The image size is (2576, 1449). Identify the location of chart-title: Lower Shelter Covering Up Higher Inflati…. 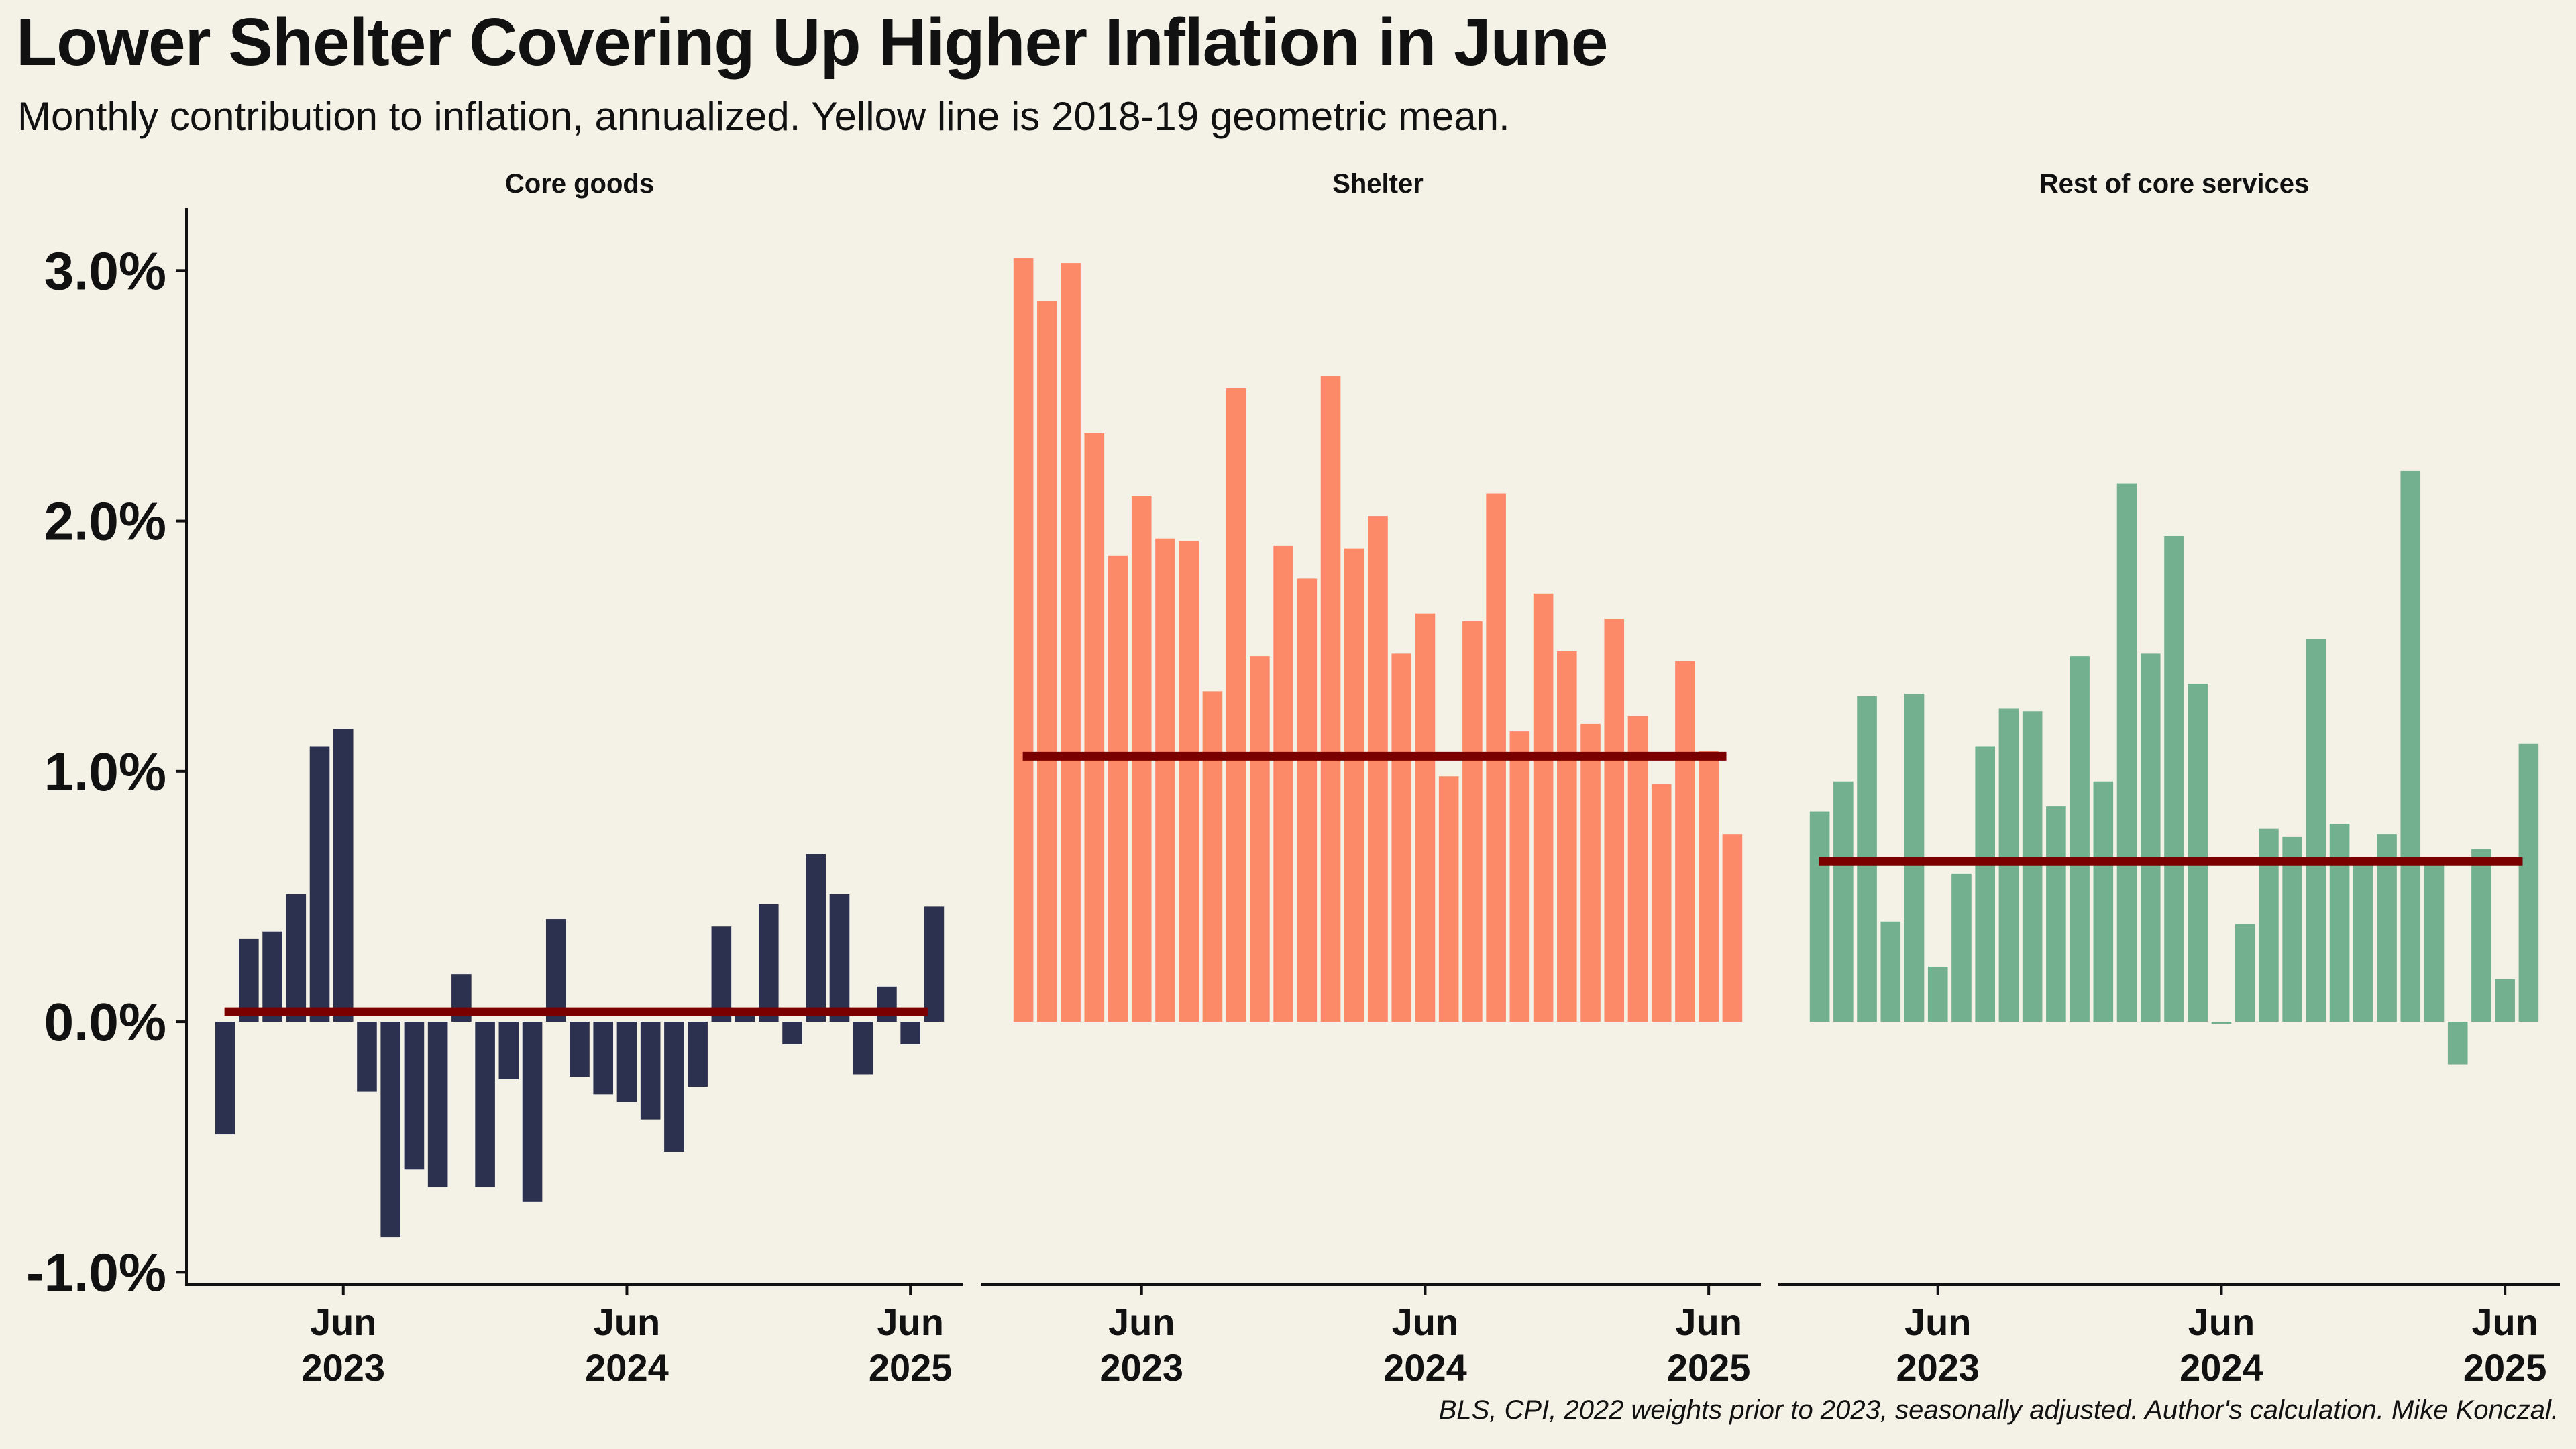
(812, 42).